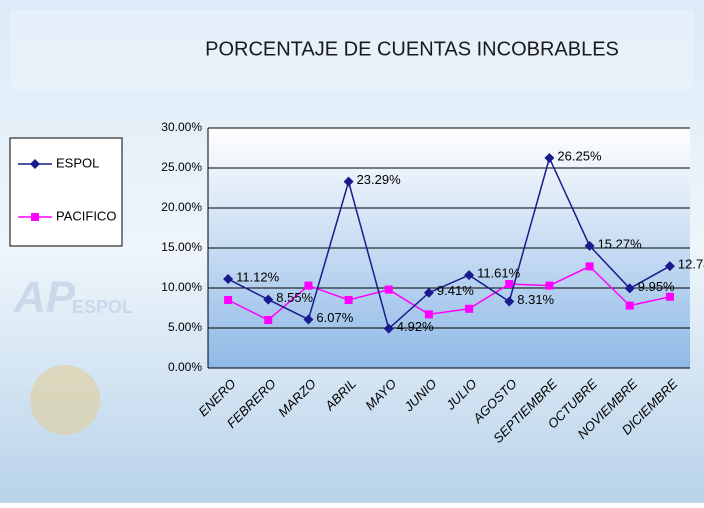  Describe the element at coordinates (66, 192) in the screenshot. I see `legend` at that location.